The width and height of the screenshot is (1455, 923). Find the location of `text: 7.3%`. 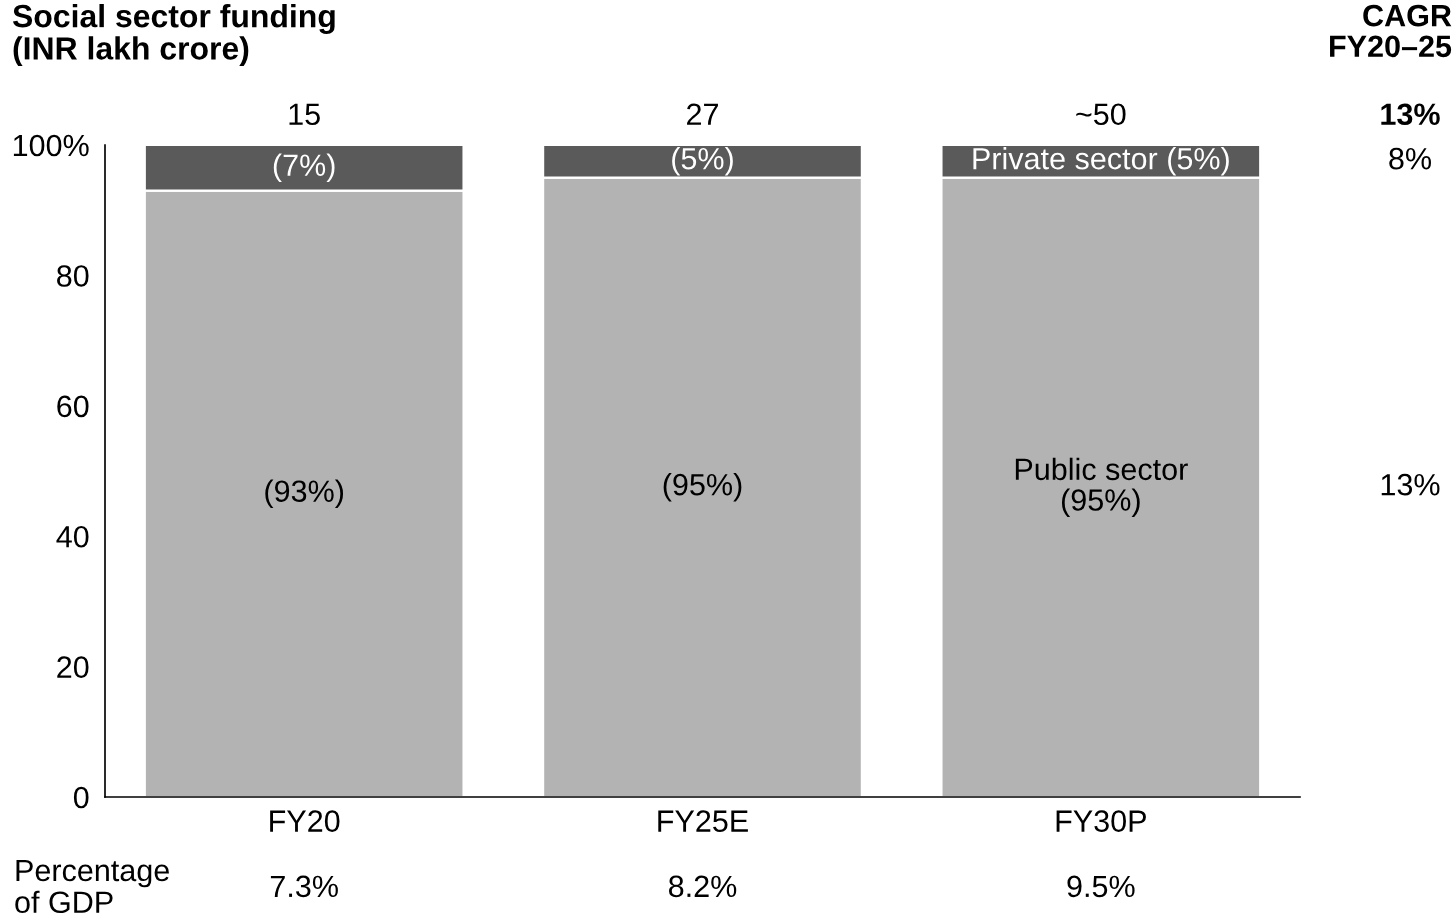

text: 7.3% is located at coordinates (304, 886).